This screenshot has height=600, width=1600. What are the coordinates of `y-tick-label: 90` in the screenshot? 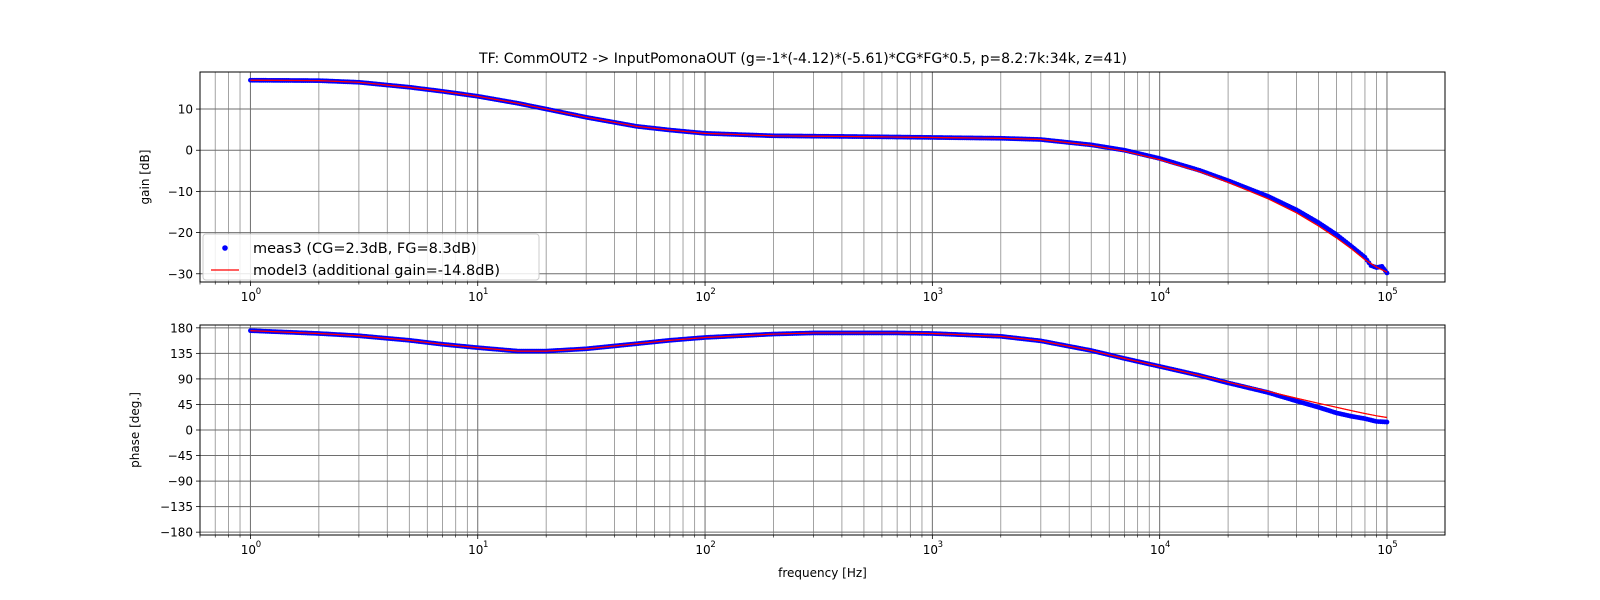 It's located at (185, 379).